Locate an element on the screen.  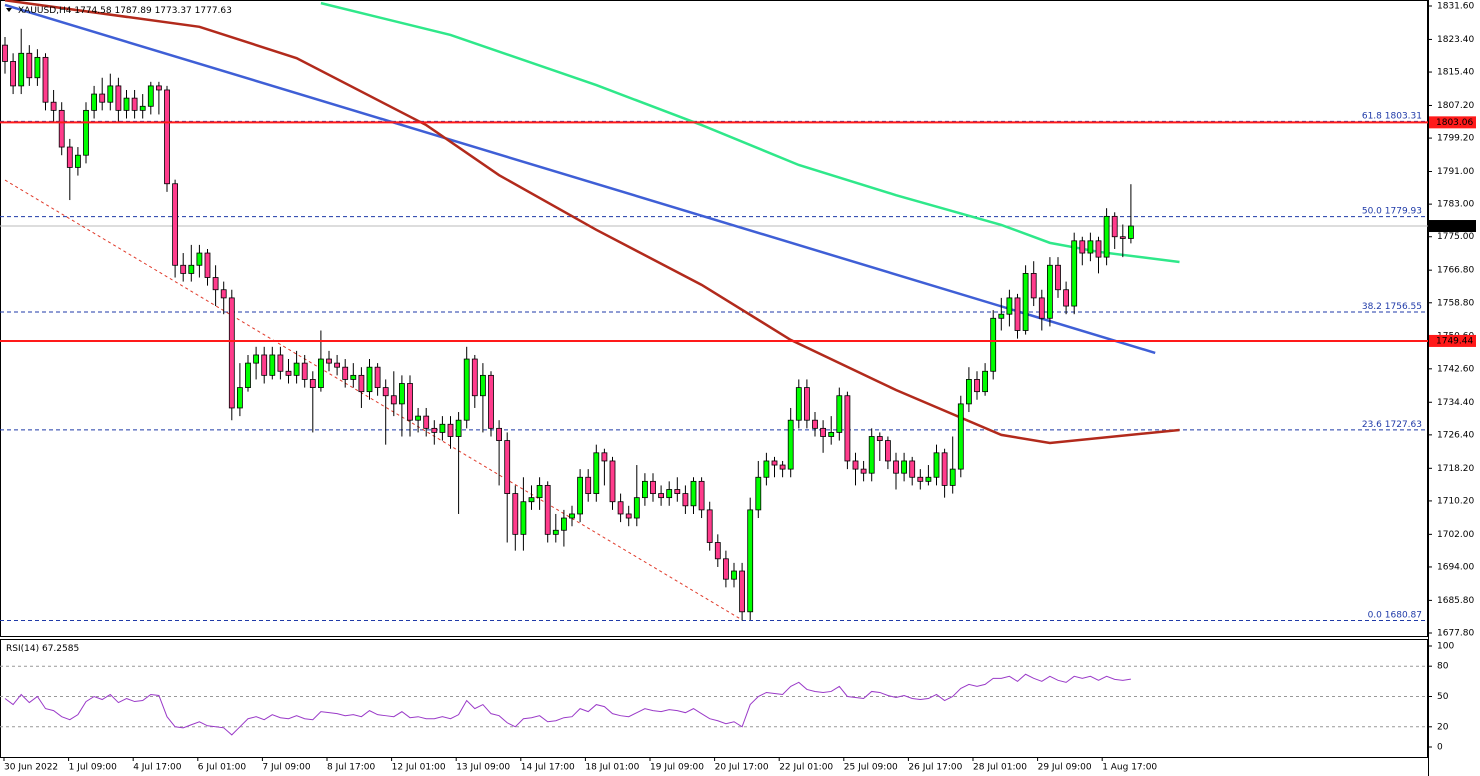
rsi-tick-label: 20 is located at coordinates (1443, 727).